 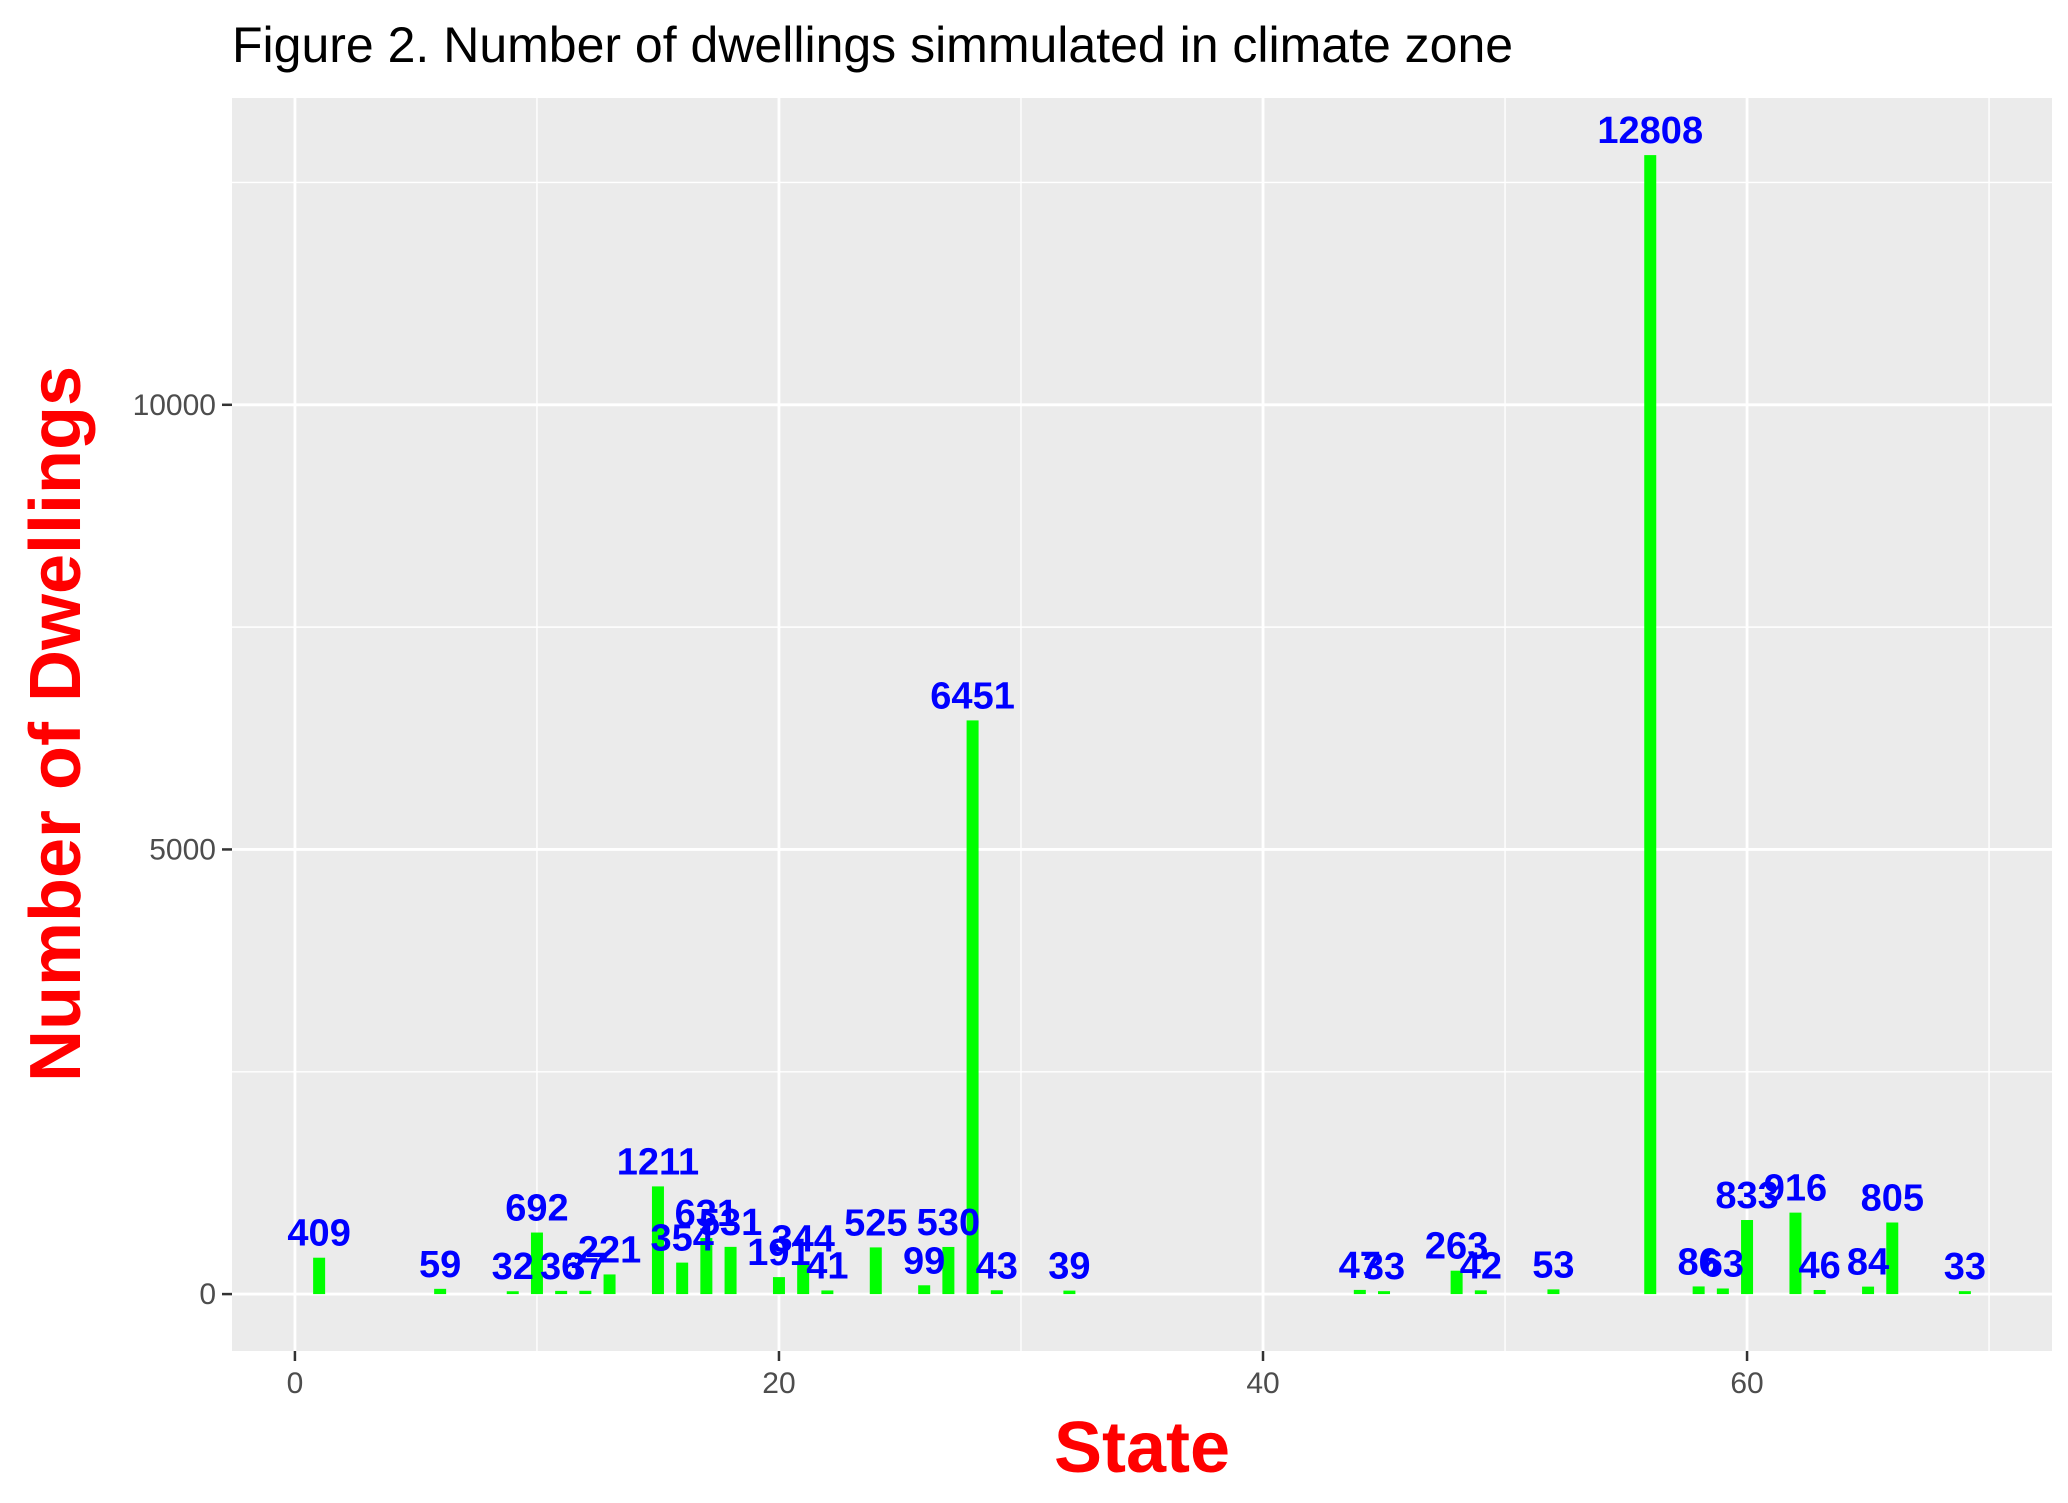 I want to click on y-tick-label: 0, so click(x=207, y=1294).